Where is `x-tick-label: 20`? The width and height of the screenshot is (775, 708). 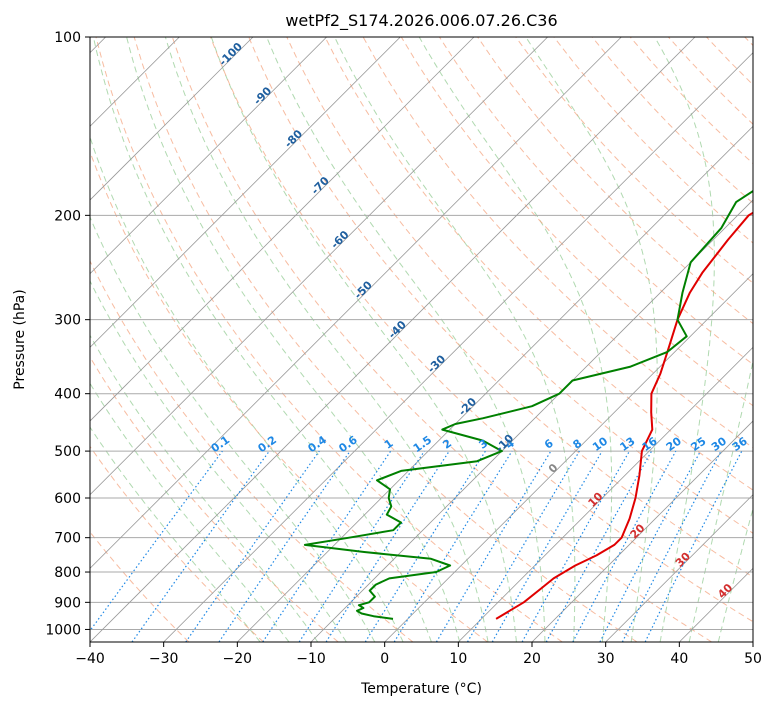
x-tick-label: 20 is located at coordinates (532, 659).